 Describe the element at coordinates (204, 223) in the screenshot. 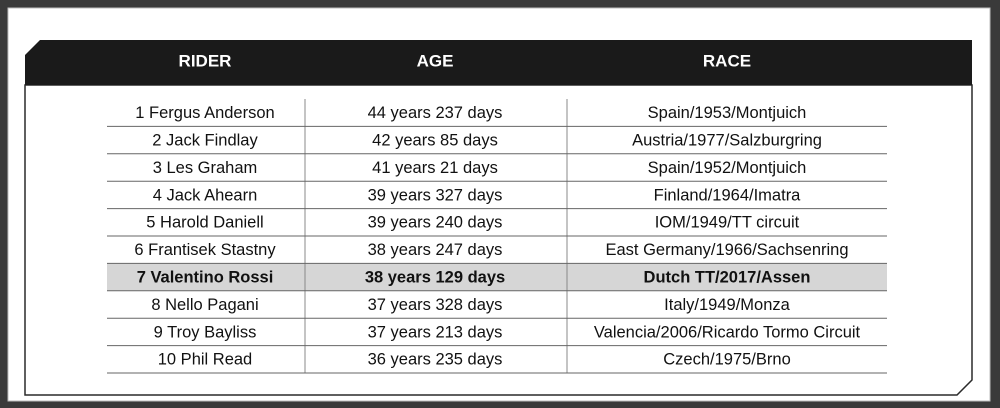

I see `table-cell: 5 Harold Daniell` at that location.